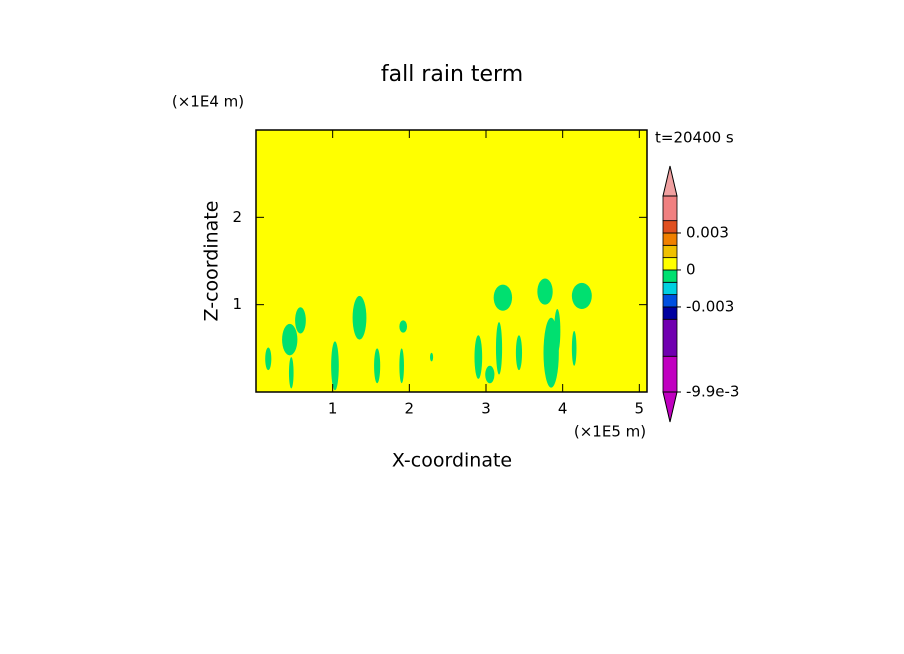 The width and height of the screenshot is (904, 654). I want to click on x-axis-label: X-coordinate, so click(452, 461).